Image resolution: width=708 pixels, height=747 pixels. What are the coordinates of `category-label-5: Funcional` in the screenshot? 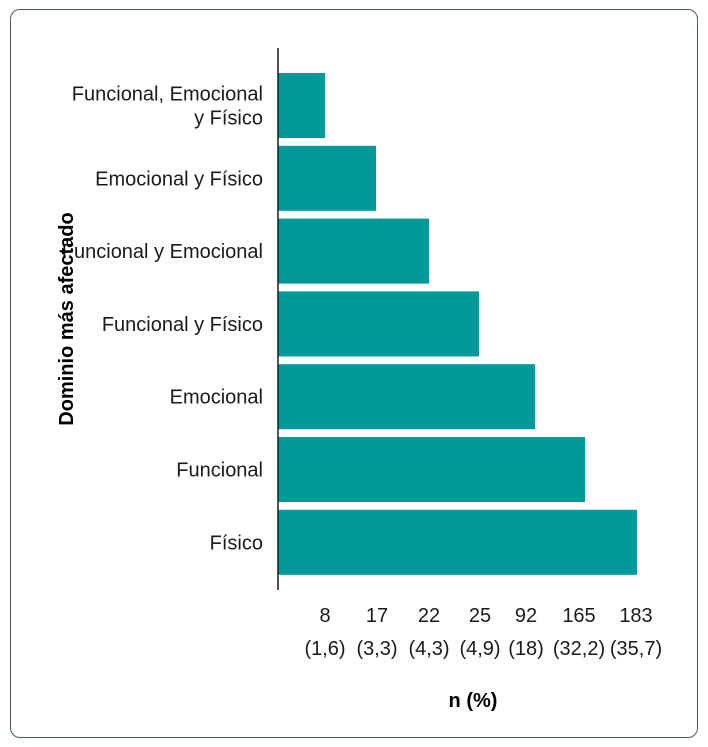 It's located at (219, 471).